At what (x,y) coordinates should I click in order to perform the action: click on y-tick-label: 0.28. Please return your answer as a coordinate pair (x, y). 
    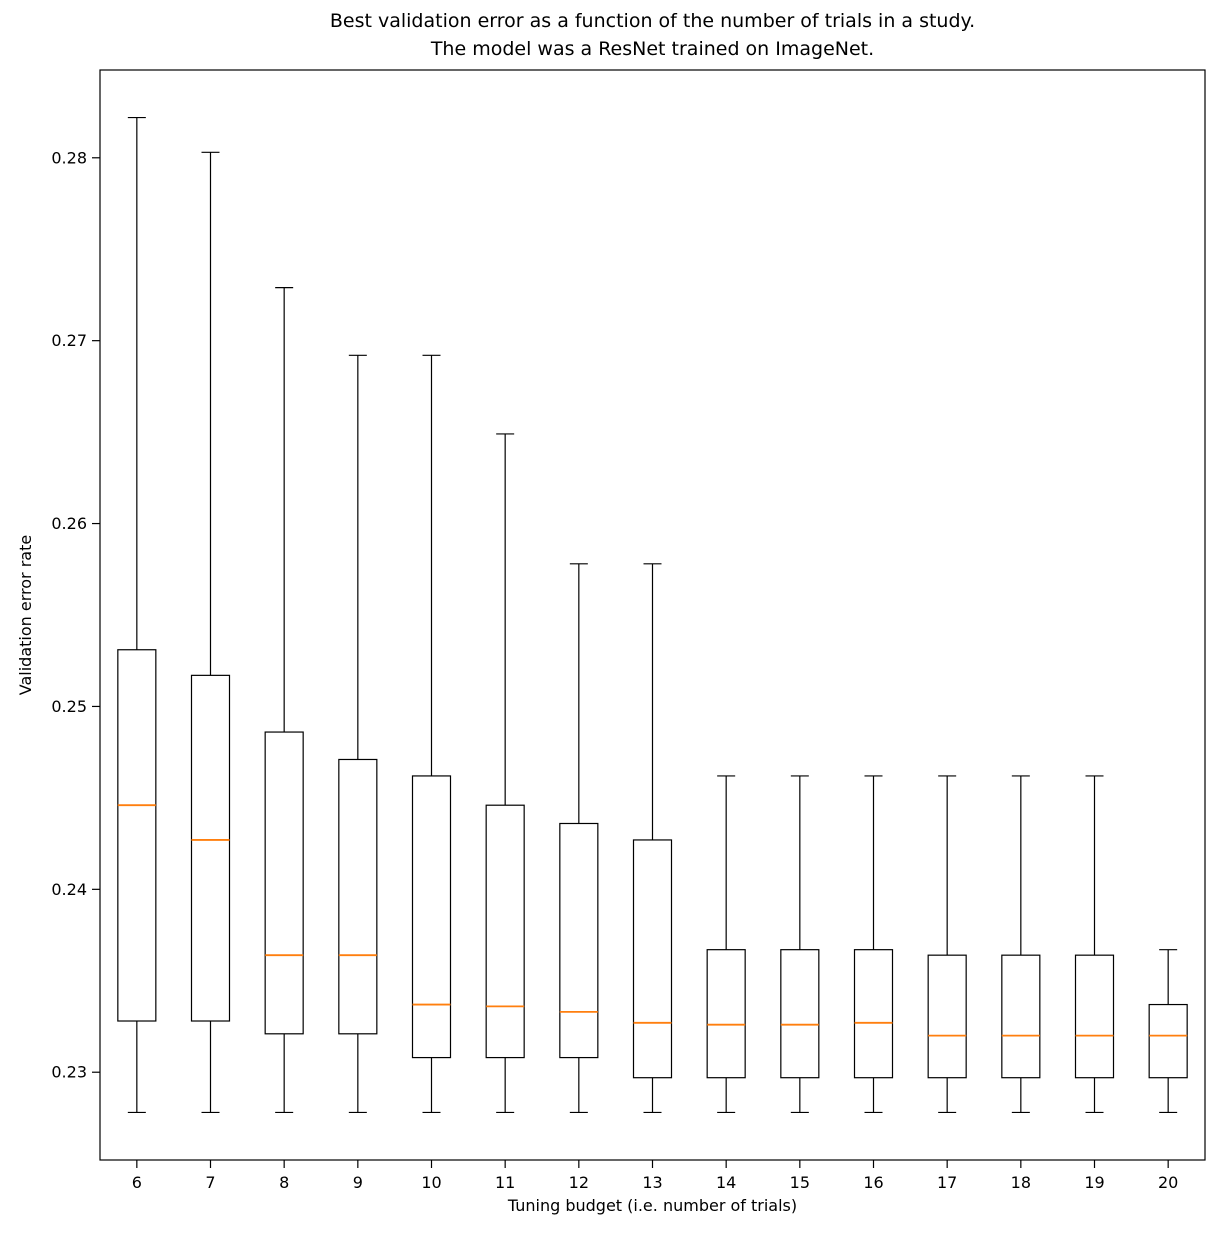
    Looking at the image, I should click on (69, 157).